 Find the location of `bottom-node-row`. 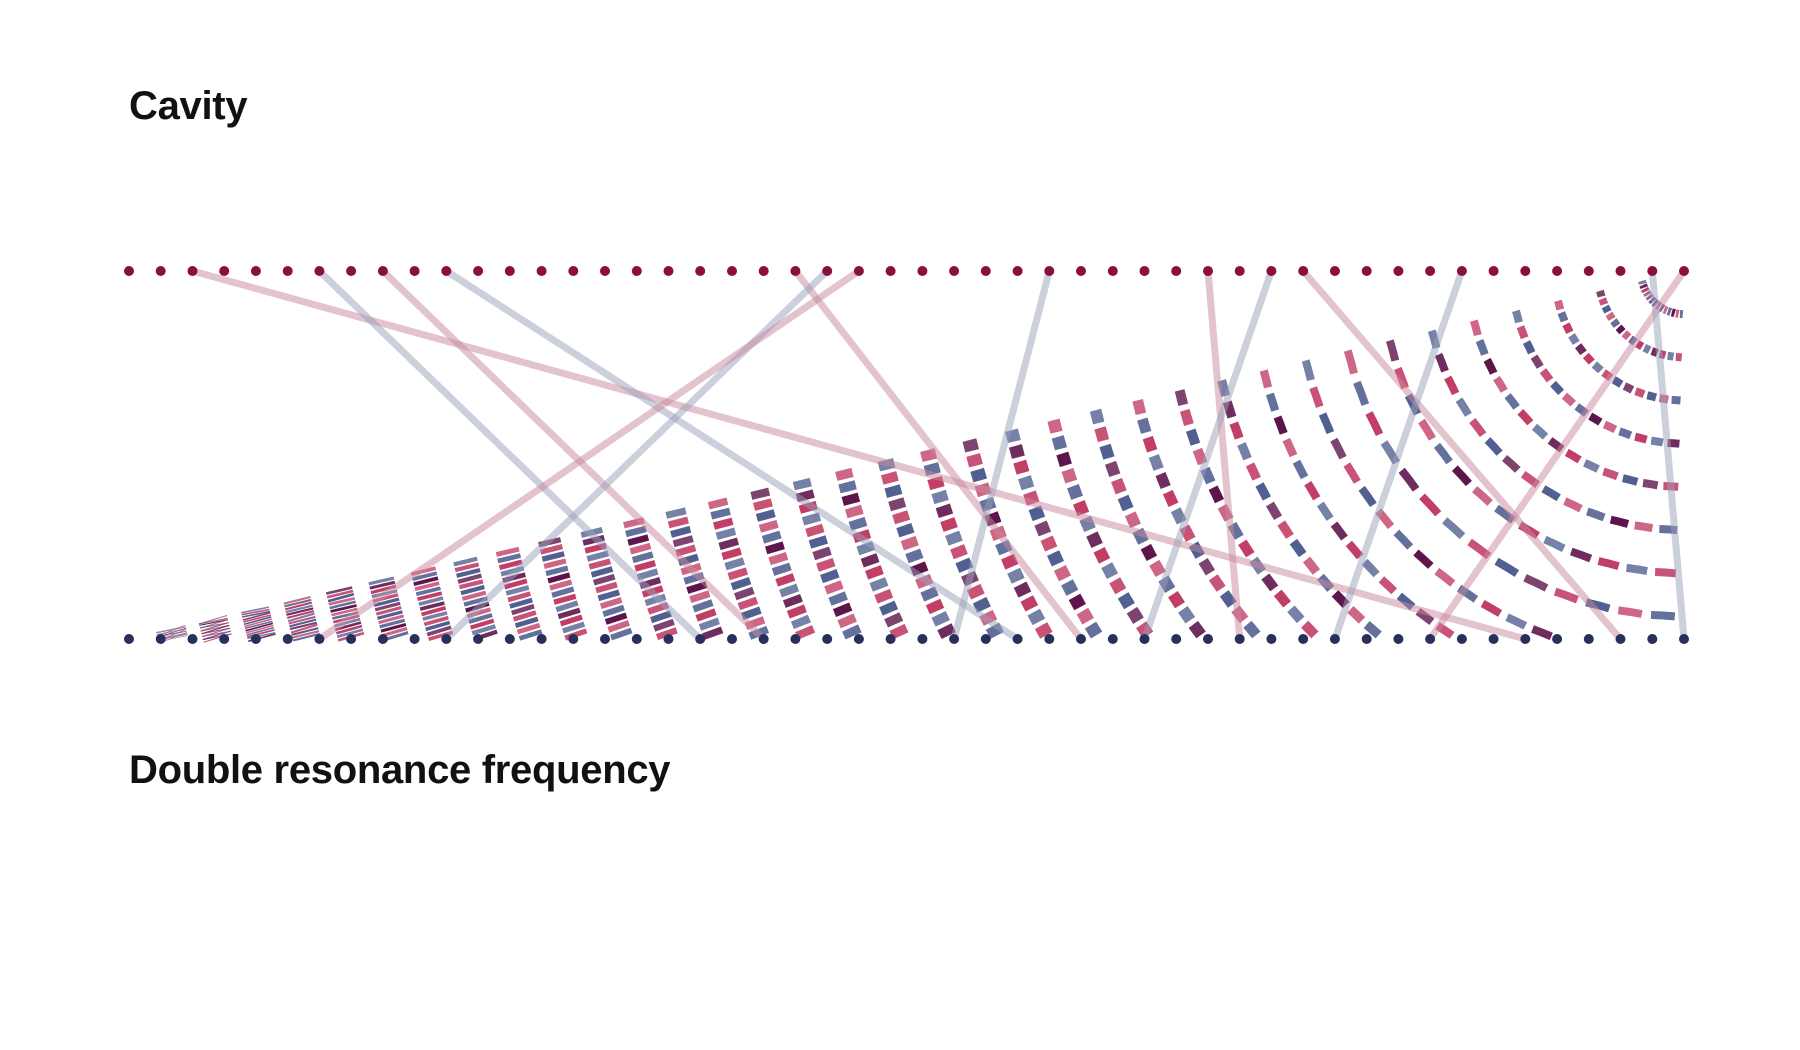

bottom-node-row is located at coordinates (906, 639).